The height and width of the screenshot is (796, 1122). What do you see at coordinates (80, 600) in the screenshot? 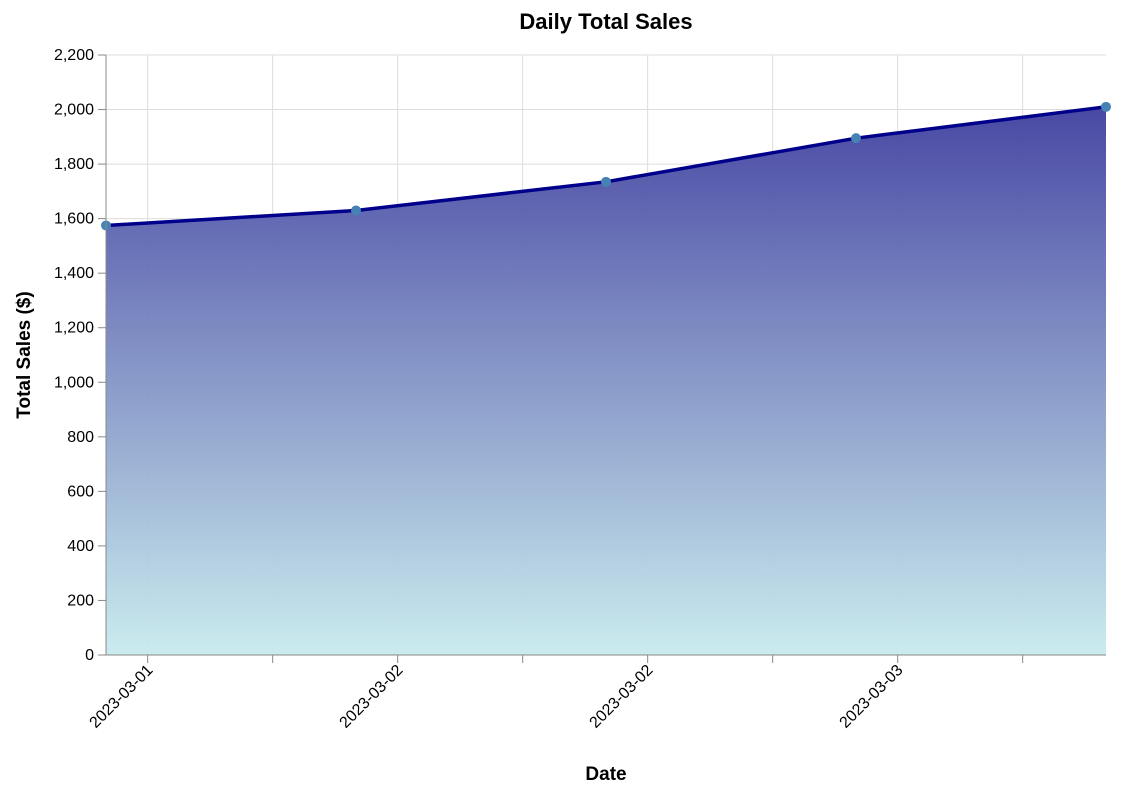
I see `y-tick-label: 200` at bounding box center [80, 600].